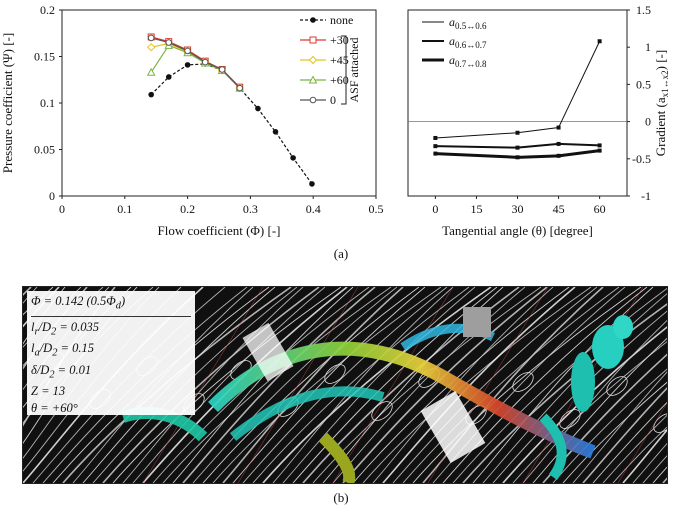 Image resolution: width=685 pixels, height=513 pixels. Describe the element at coordinates (47, 103) in the screenshot. I see `y-tick-label: 0.1` at that location.